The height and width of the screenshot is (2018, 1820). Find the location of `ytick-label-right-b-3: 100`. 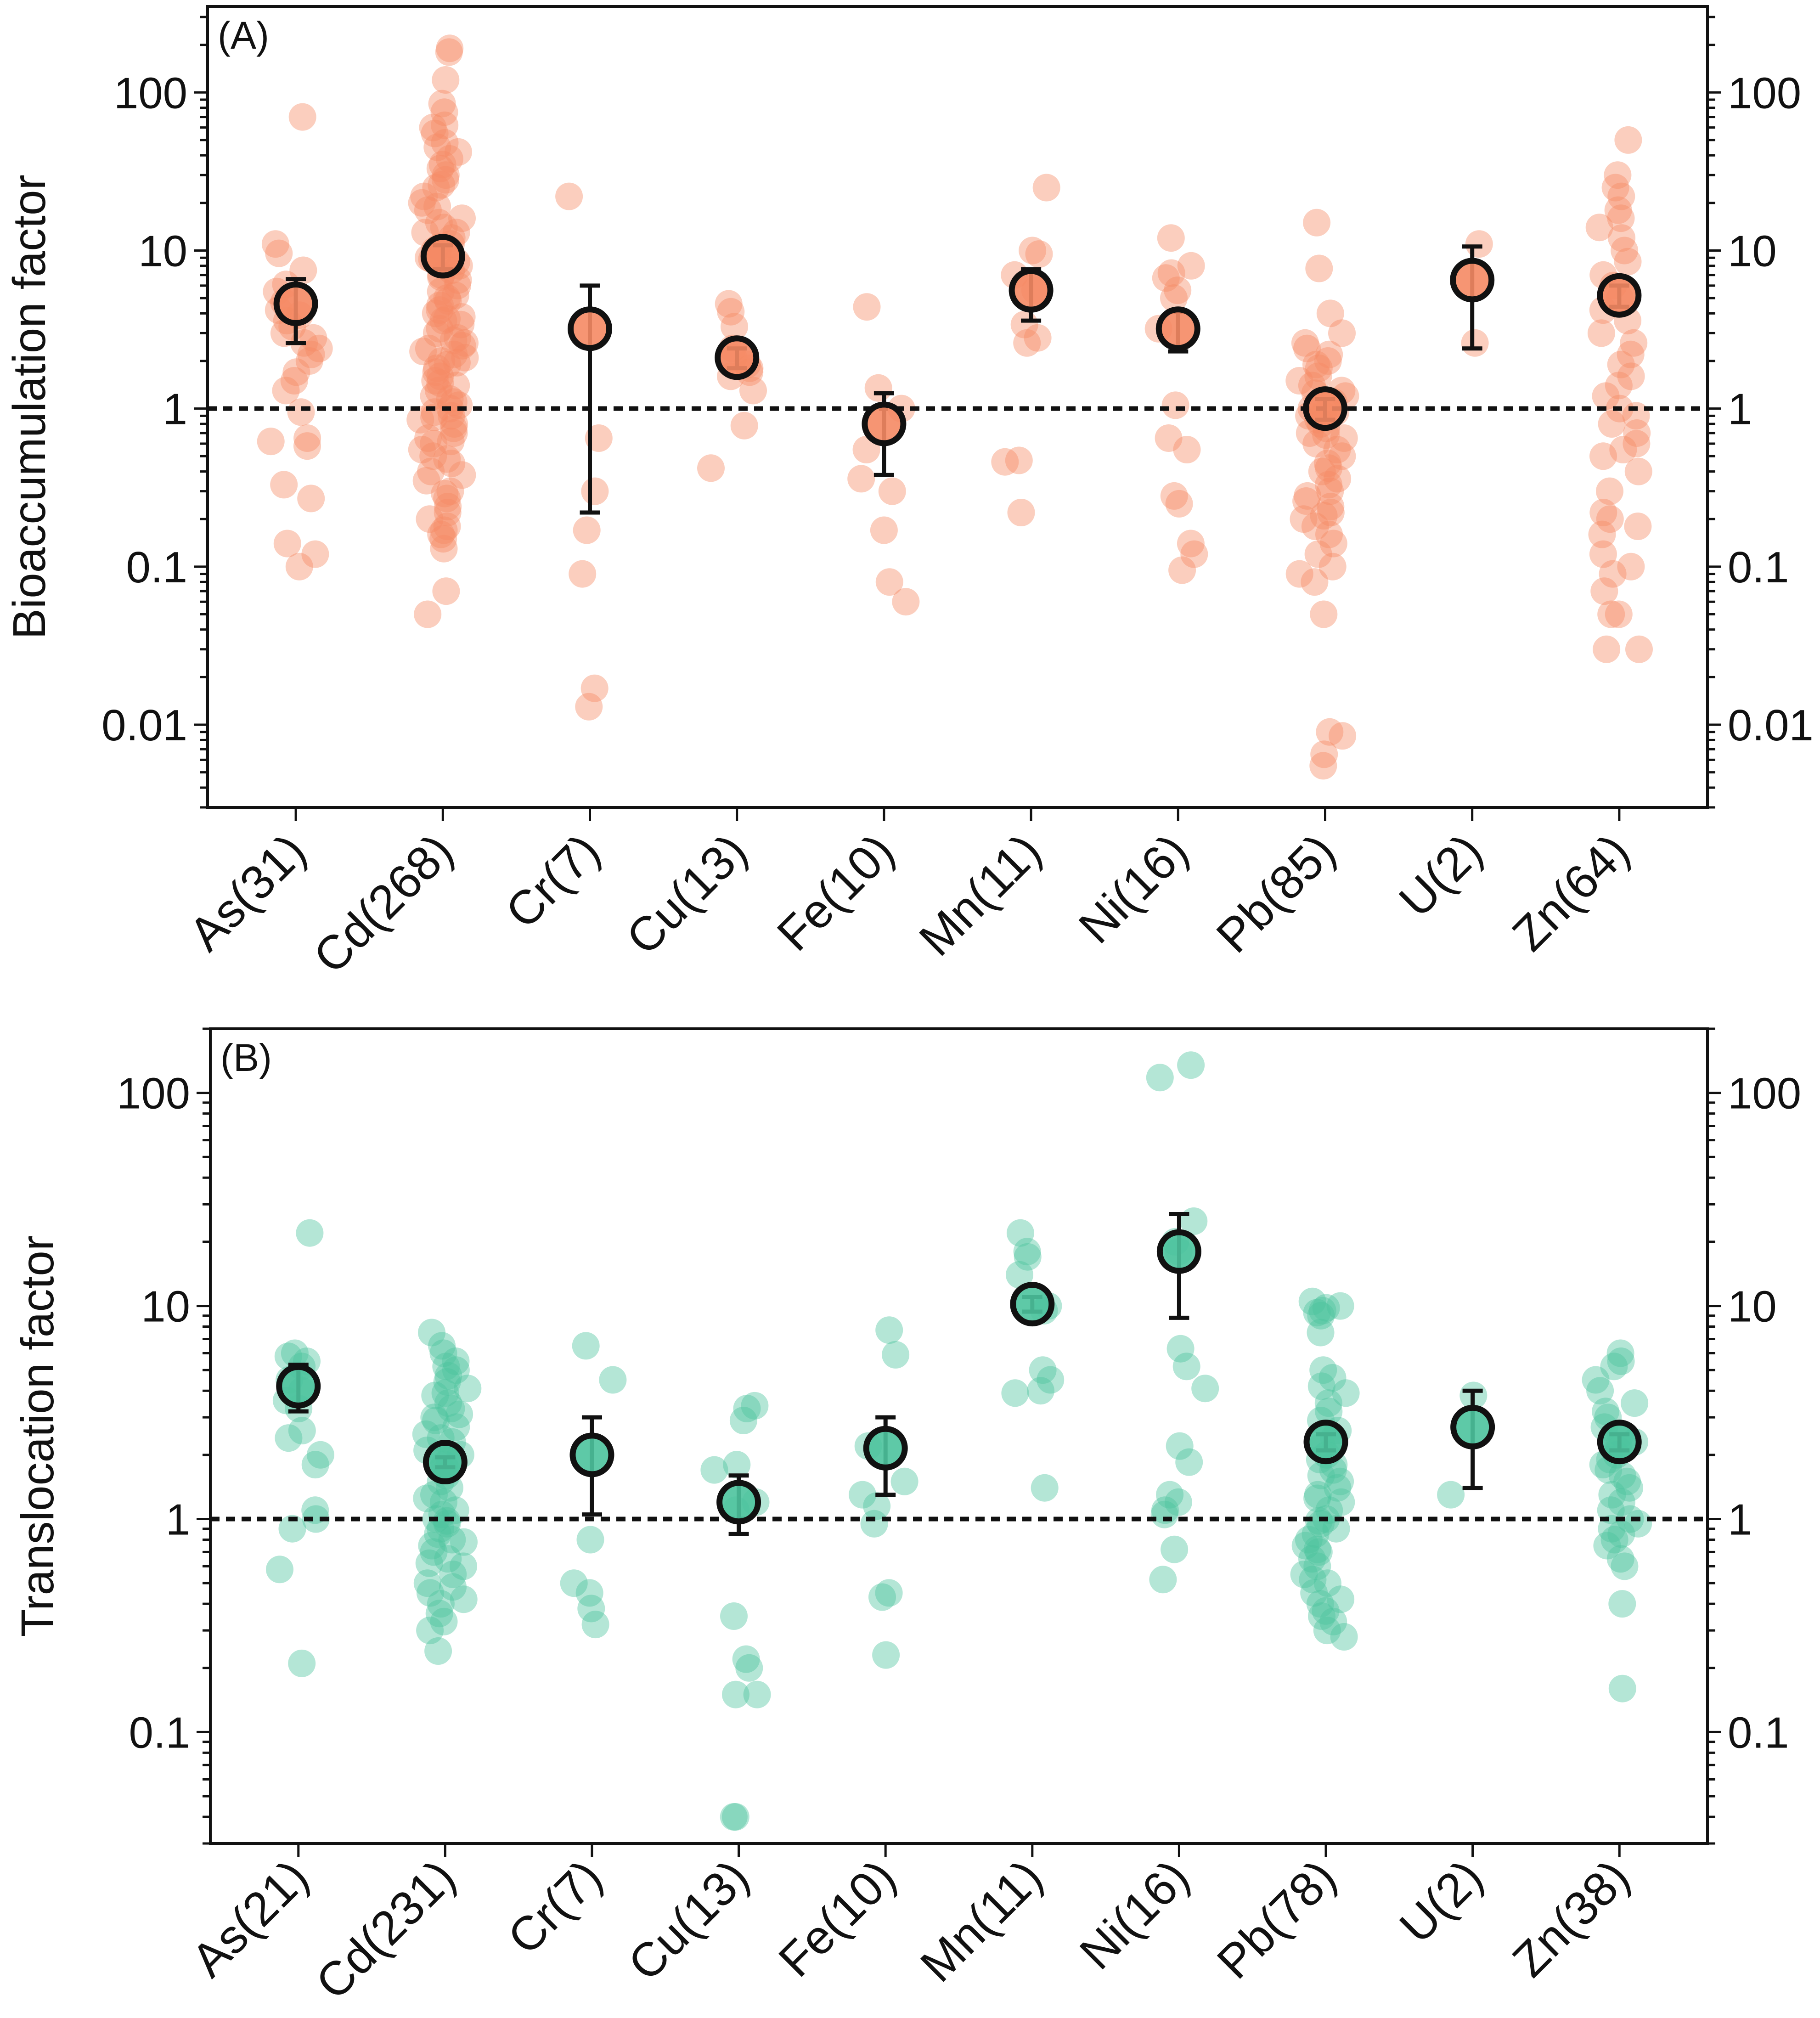

ytick-label-right-b-3: 100 is located at coordinates (1764, 1093).